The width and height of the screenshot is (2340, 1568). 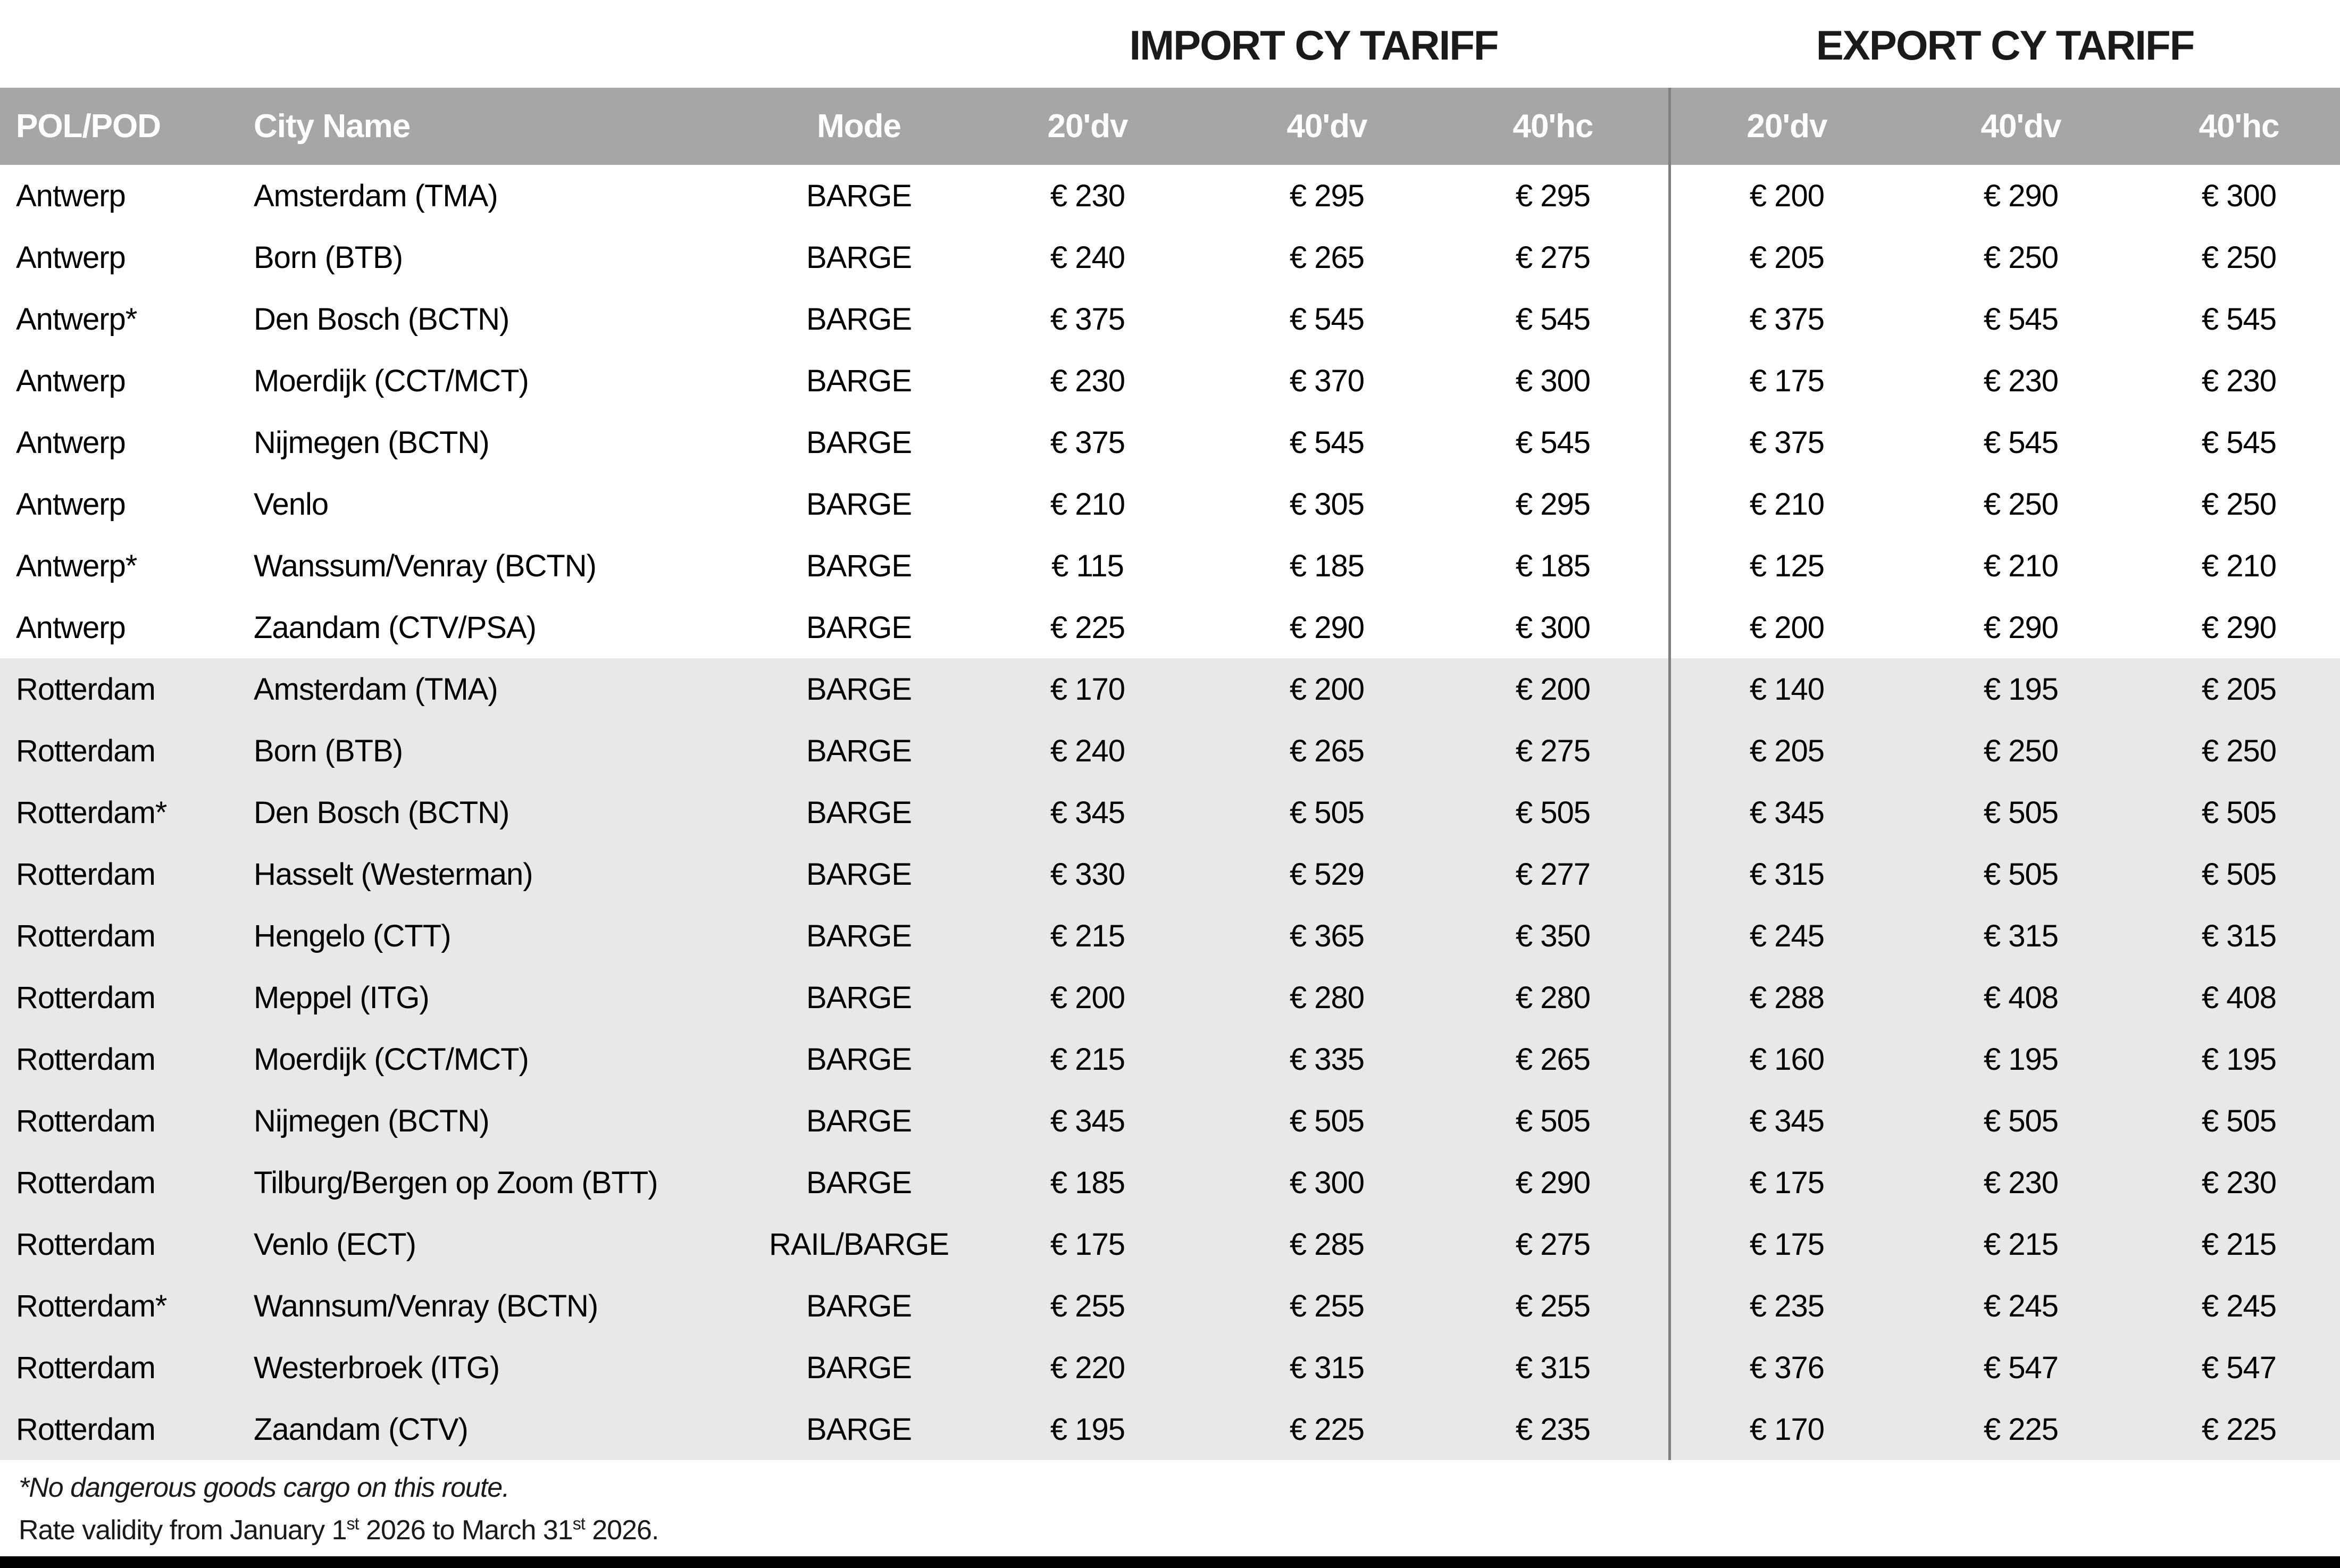 I want to click on city-name-cell: Westerbroek (ITG), so click(x=377, y=1367).